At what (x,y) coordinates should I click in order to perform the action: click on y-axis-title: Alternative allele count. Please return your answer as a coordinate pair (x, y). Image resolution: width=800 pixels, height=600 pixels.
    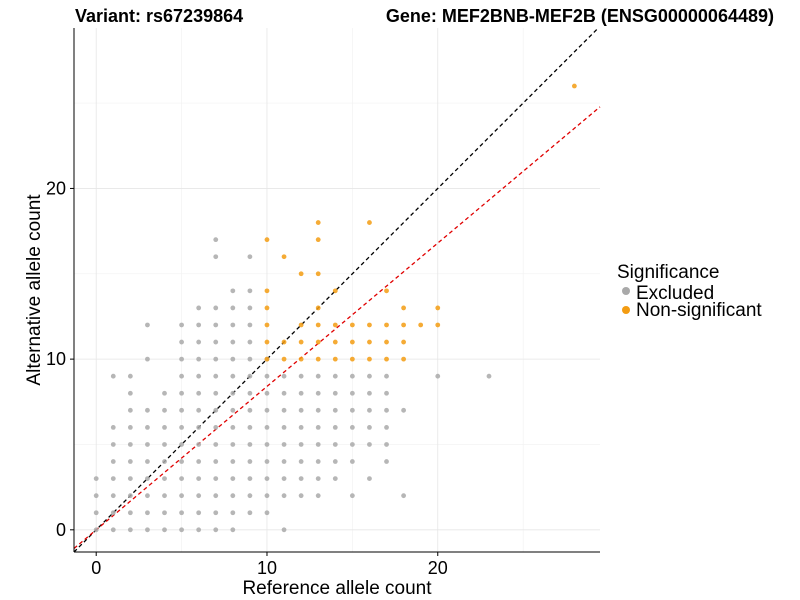
    Looking at the image, I should click on (34, 290).